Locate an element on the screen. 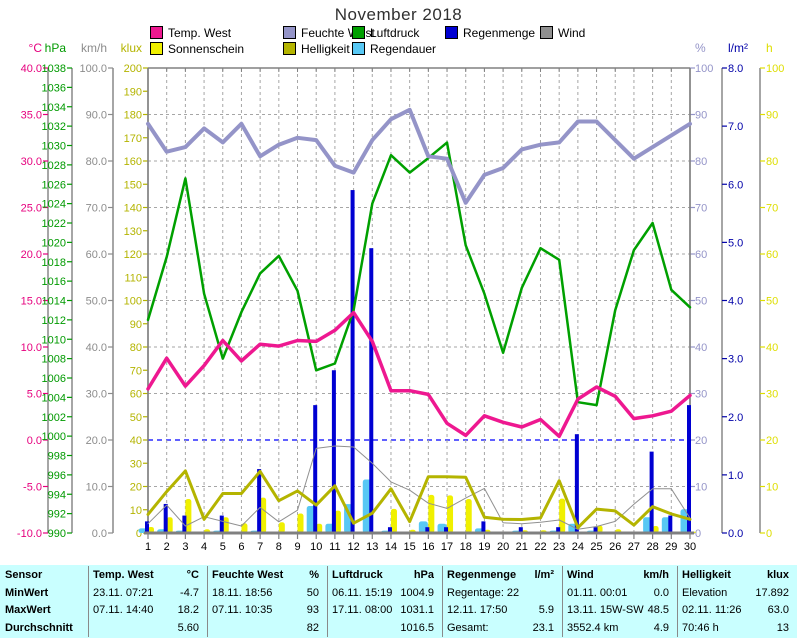 This screenshot has width=797, height=638. table-cell-text: 3552.4 km is located at coordinates (593, 627).